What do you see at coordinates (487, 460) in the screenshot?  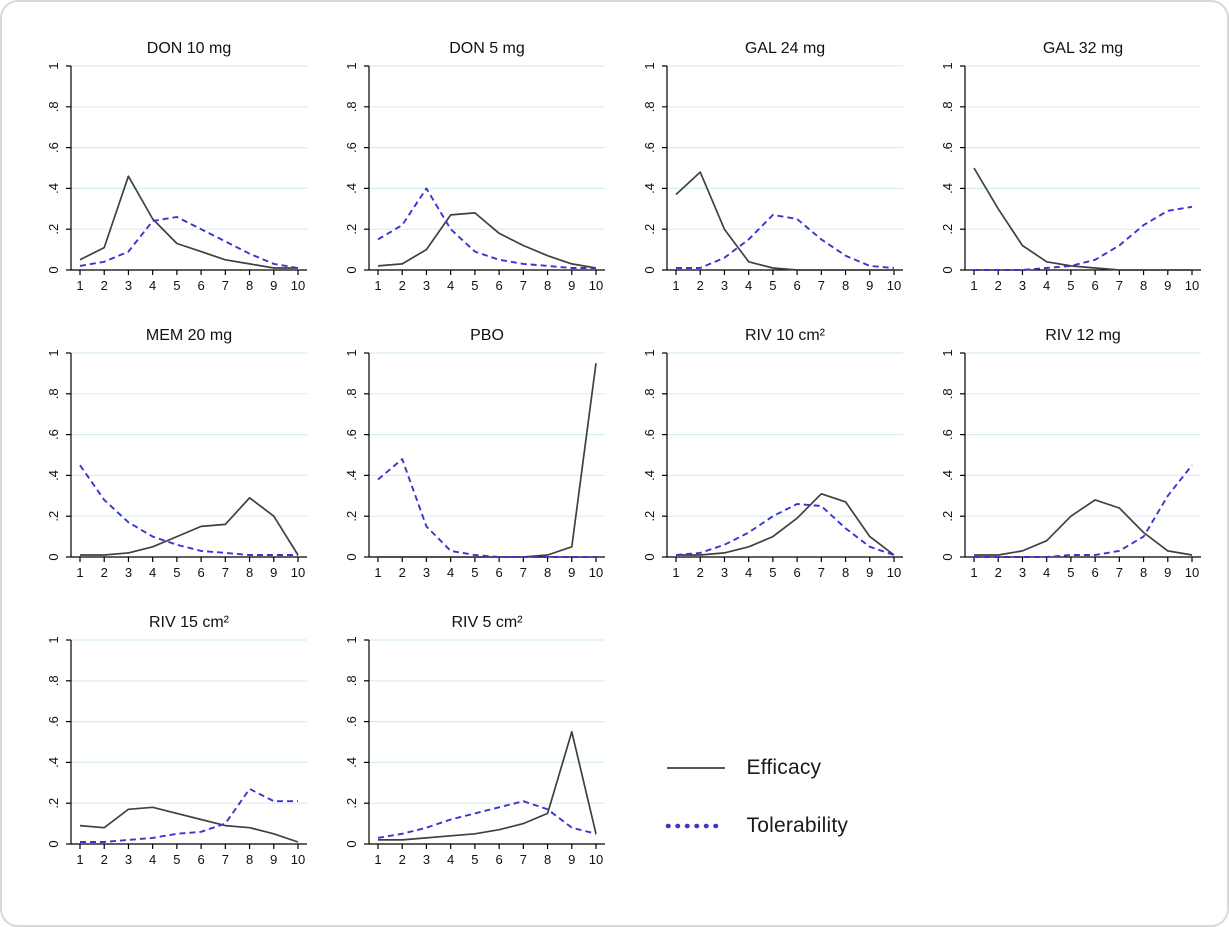 I see `efficacy-line` at bounding box center [487, 460].